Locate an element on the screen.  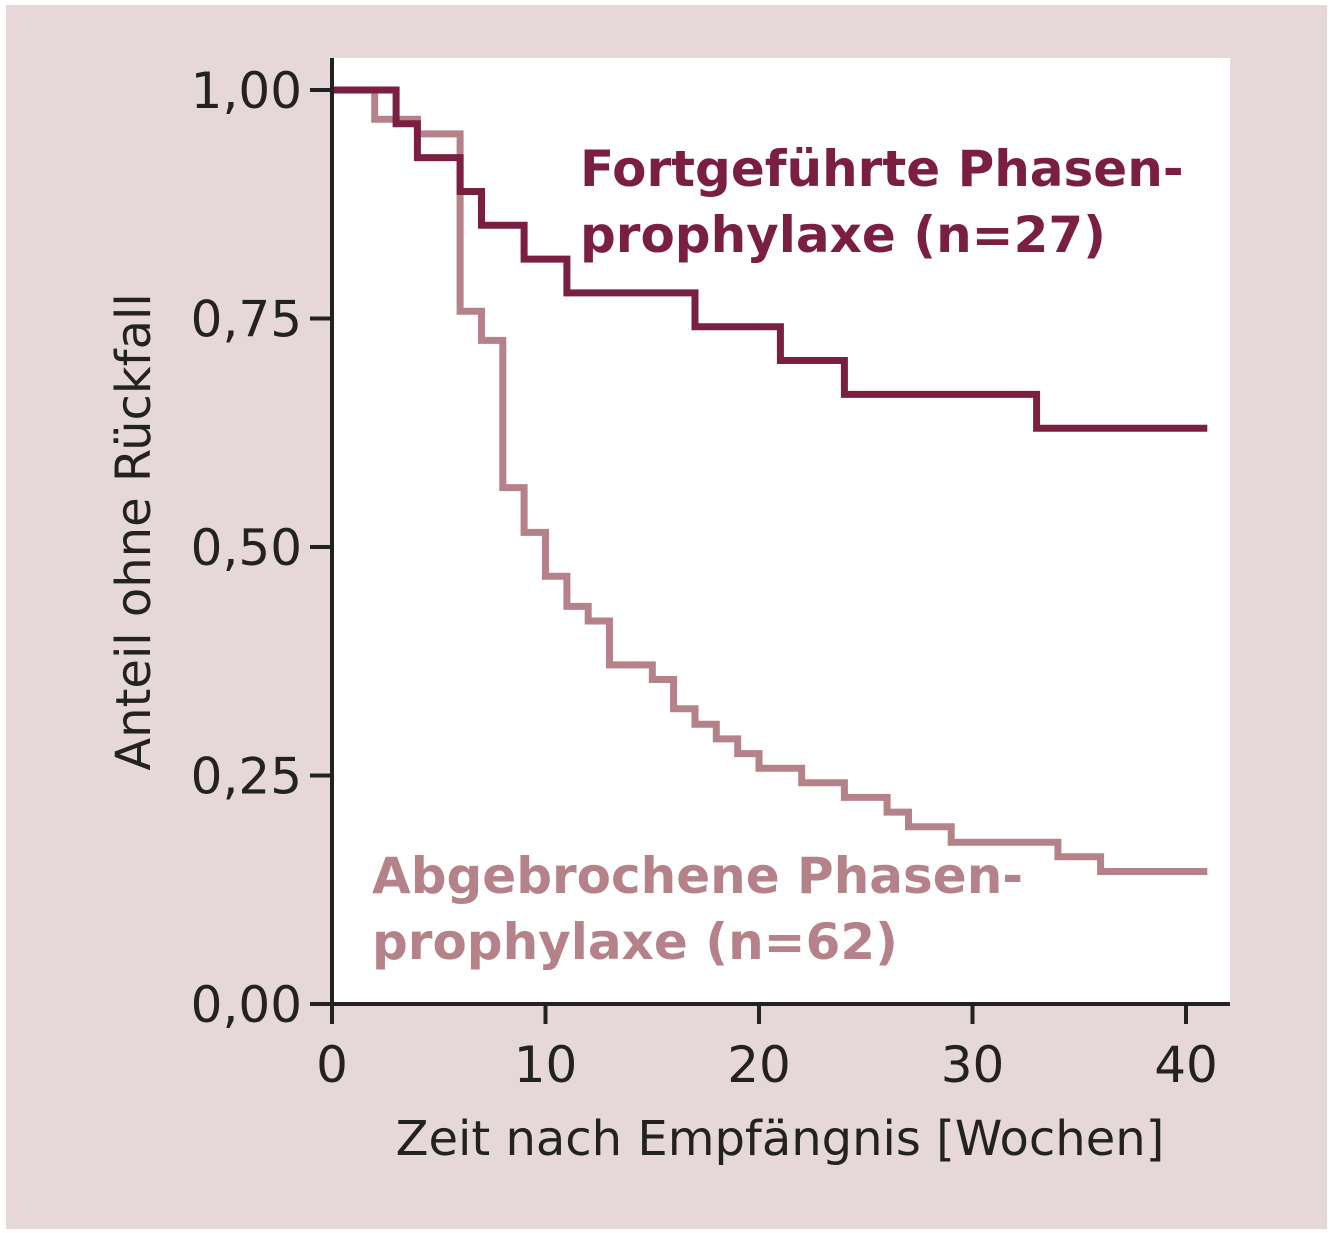
x-tick-label-2: 20 is located at coordinates (759, 1065).